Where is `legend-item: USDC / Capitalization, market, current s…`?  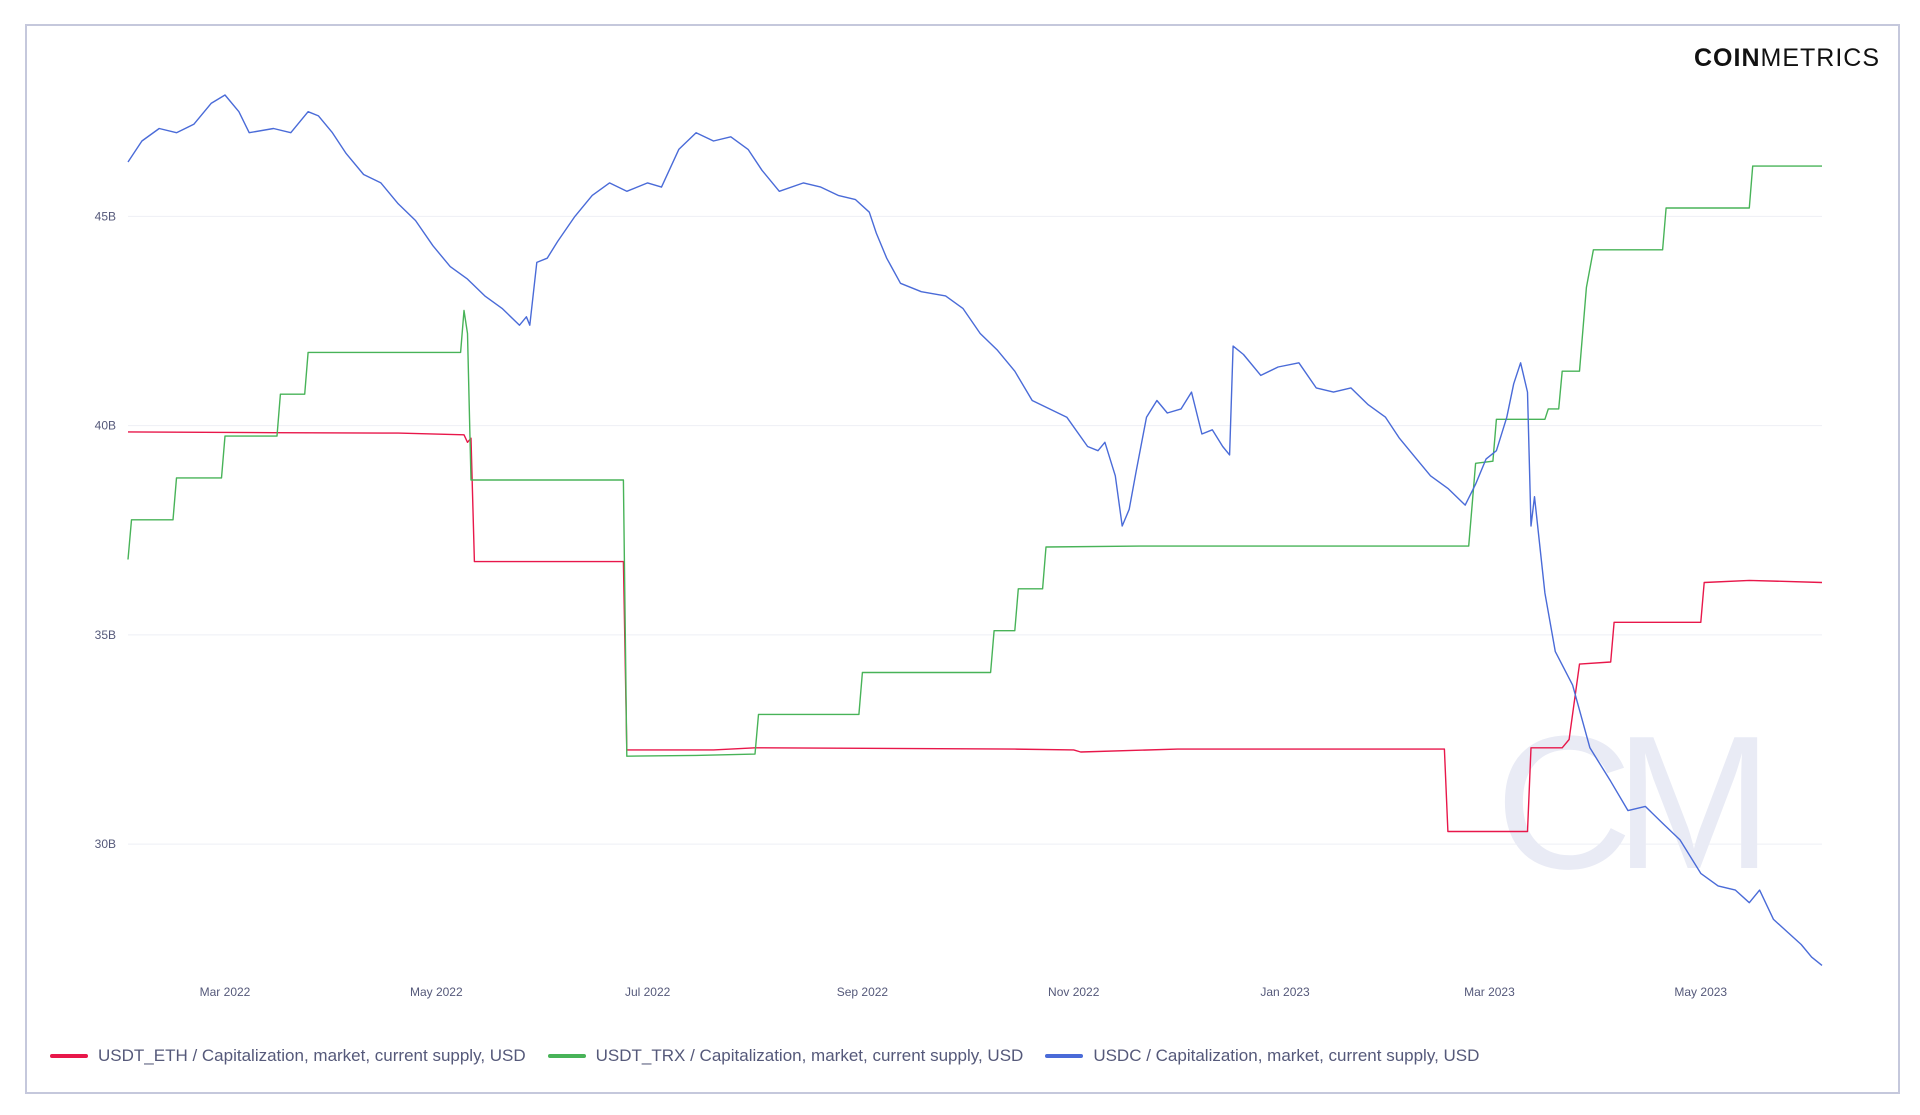 legend-item: USDC / Capitalization, market, current s… is located at coordinates (1262, 1056).